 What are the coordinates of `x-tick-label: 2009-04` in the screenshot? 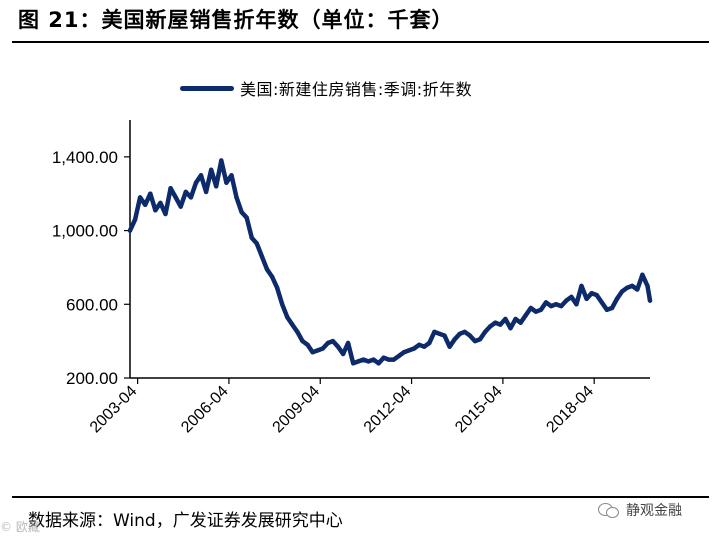 It's located at (297, 410).